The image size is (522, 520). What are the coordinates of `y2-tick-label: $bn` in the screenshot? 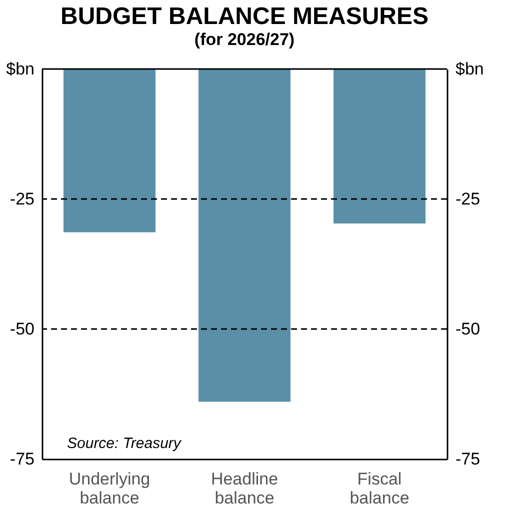 It's located at (470, 69).